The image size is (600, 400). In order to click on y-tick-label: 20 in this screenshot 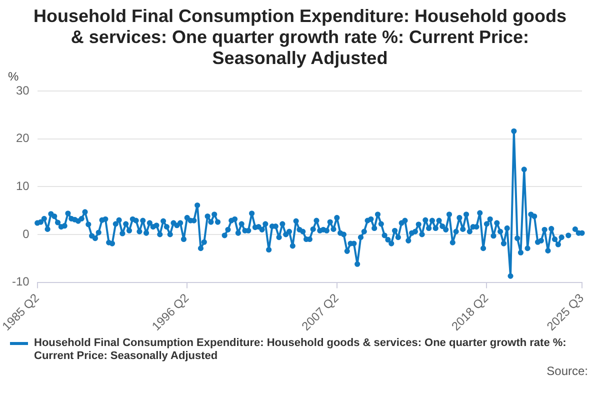, I will do `click(23, 138)`.